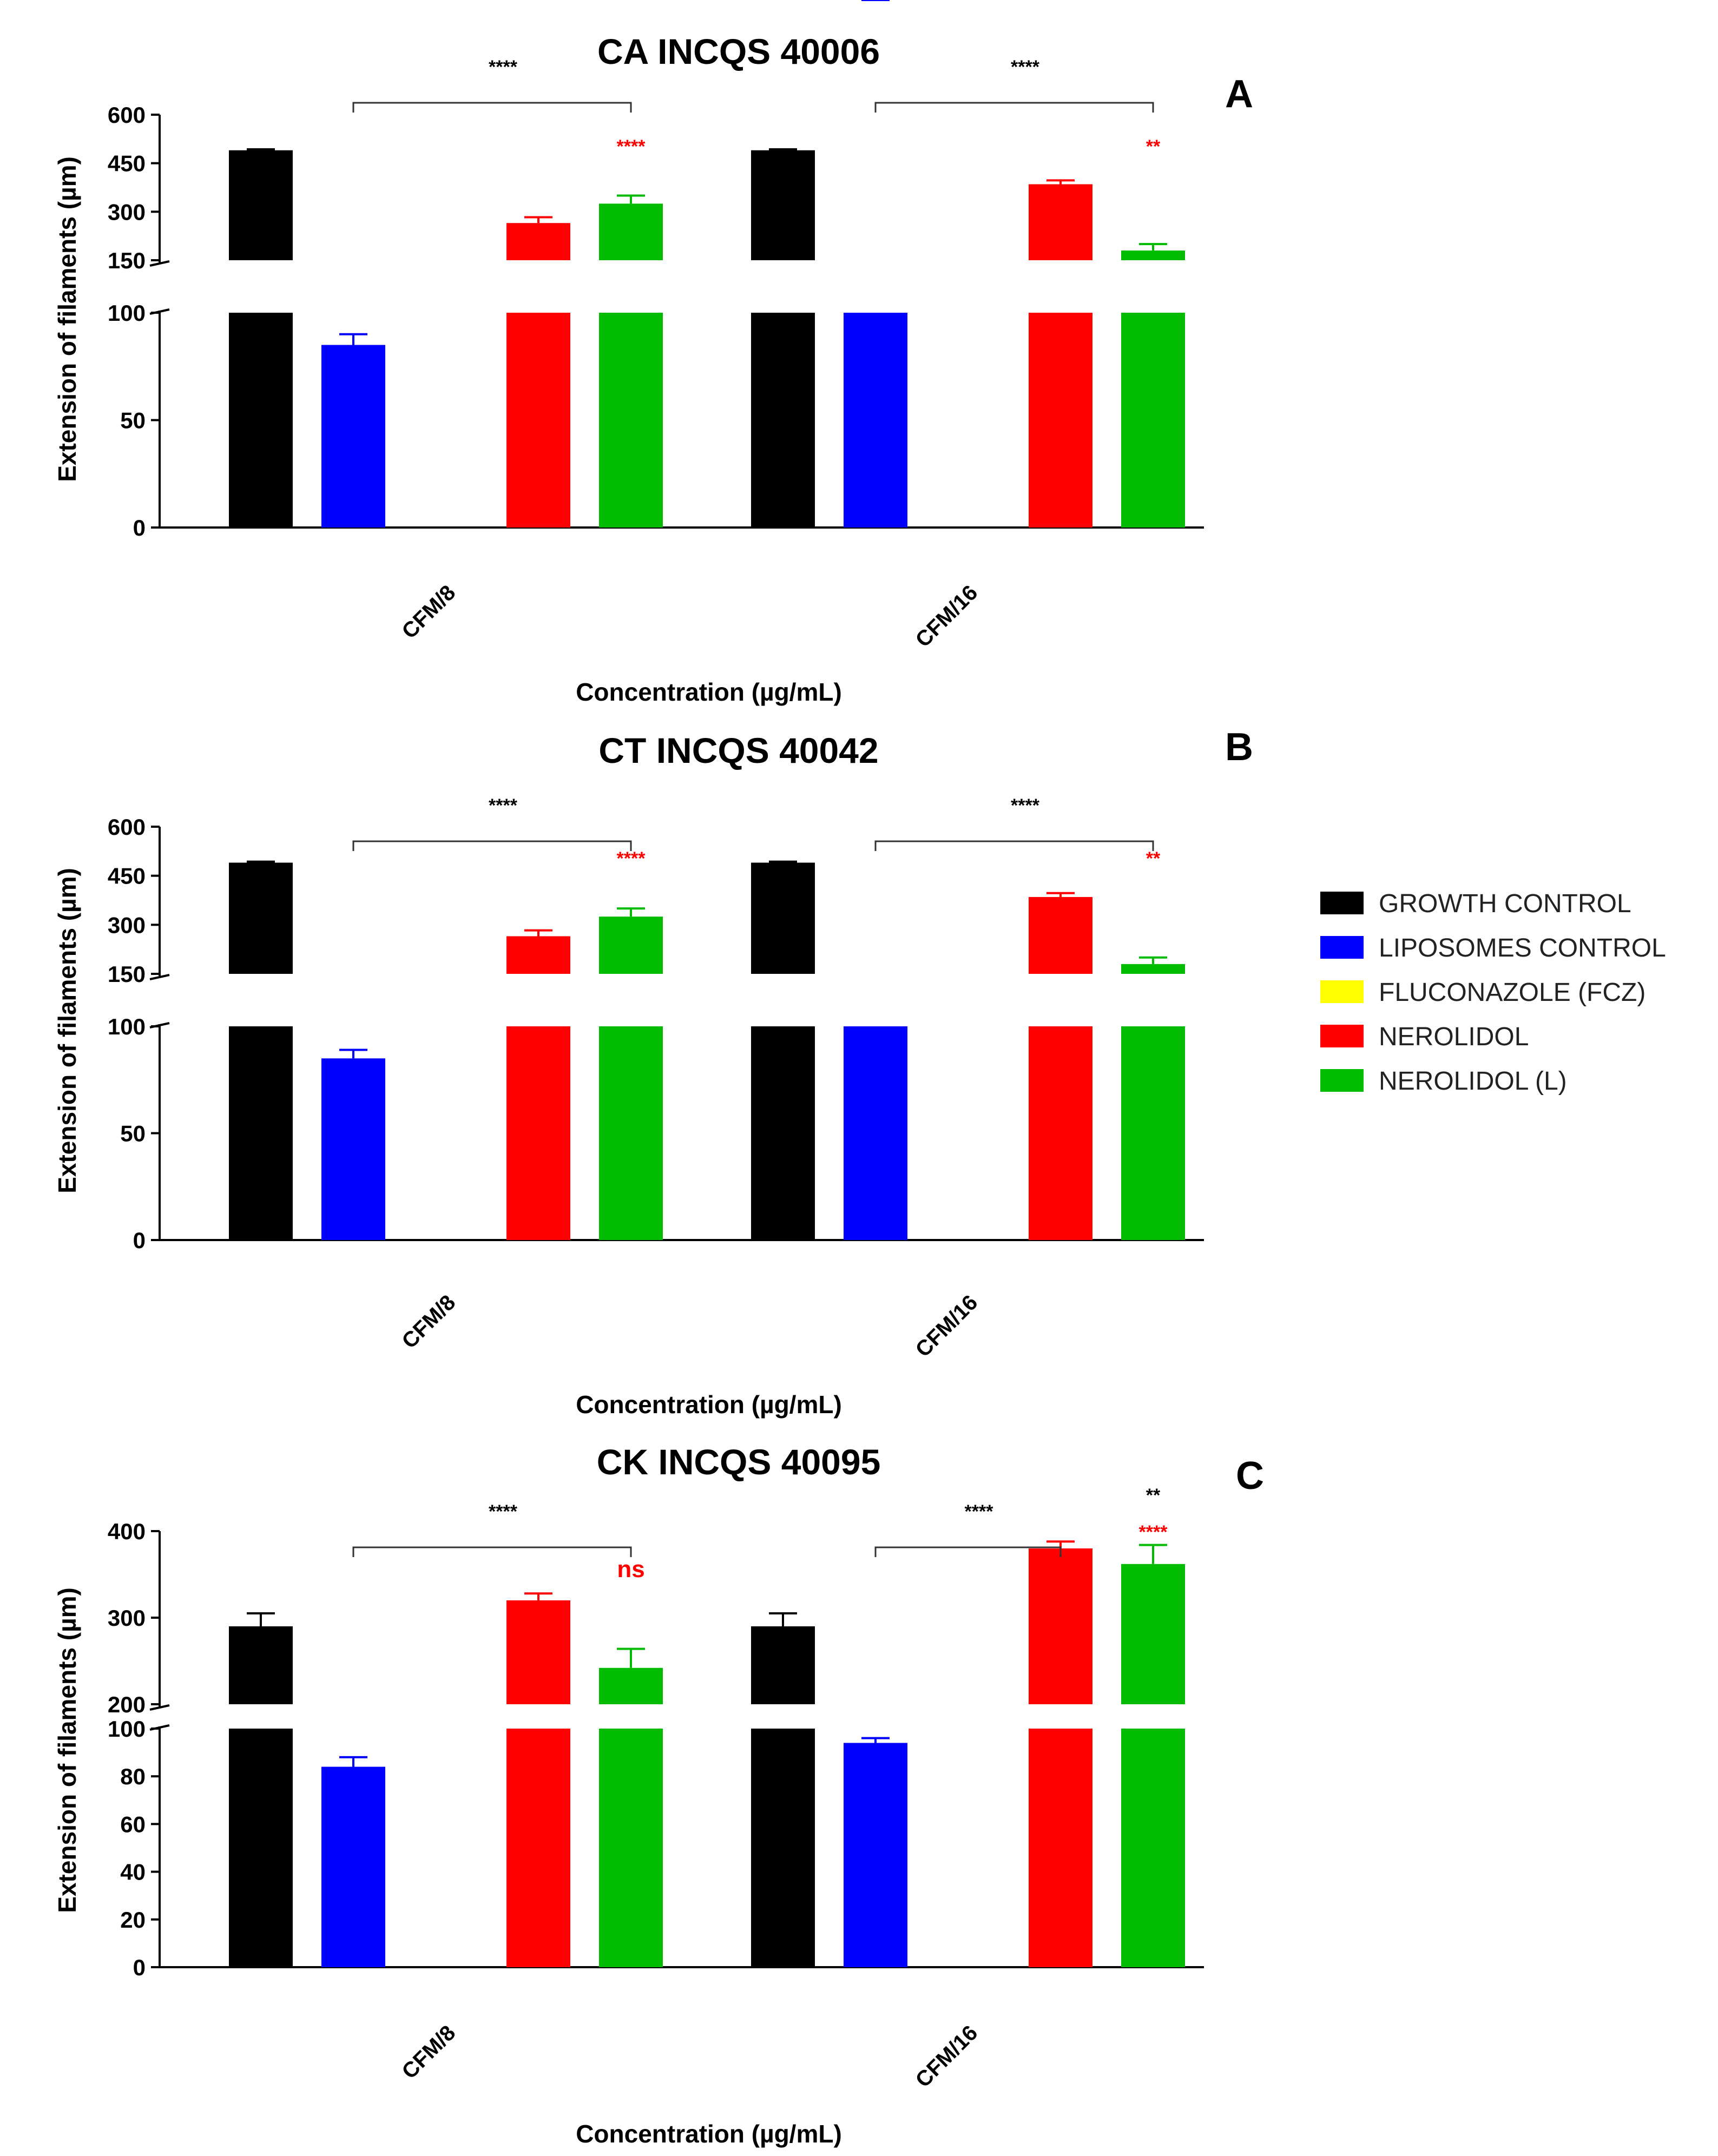 The width and height of the screenshot is (1718, 2156). I want to click on legend-item: GROWTH CONTROL, so click(1475, 903).